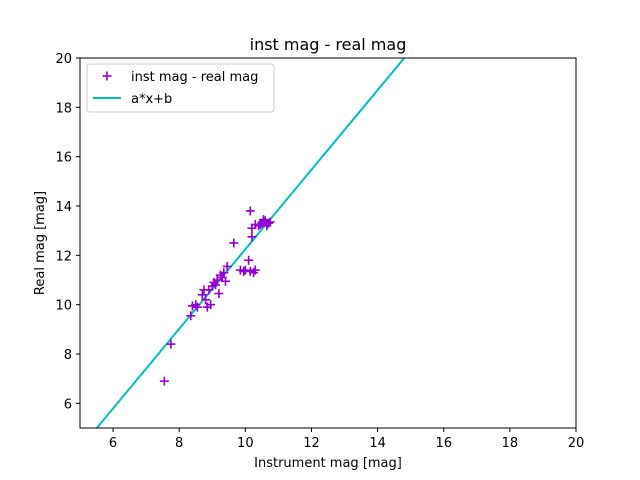 The height and width of the screenshot is (480, 640). I want to click on y-tick-label: 10, so click(63, 306).